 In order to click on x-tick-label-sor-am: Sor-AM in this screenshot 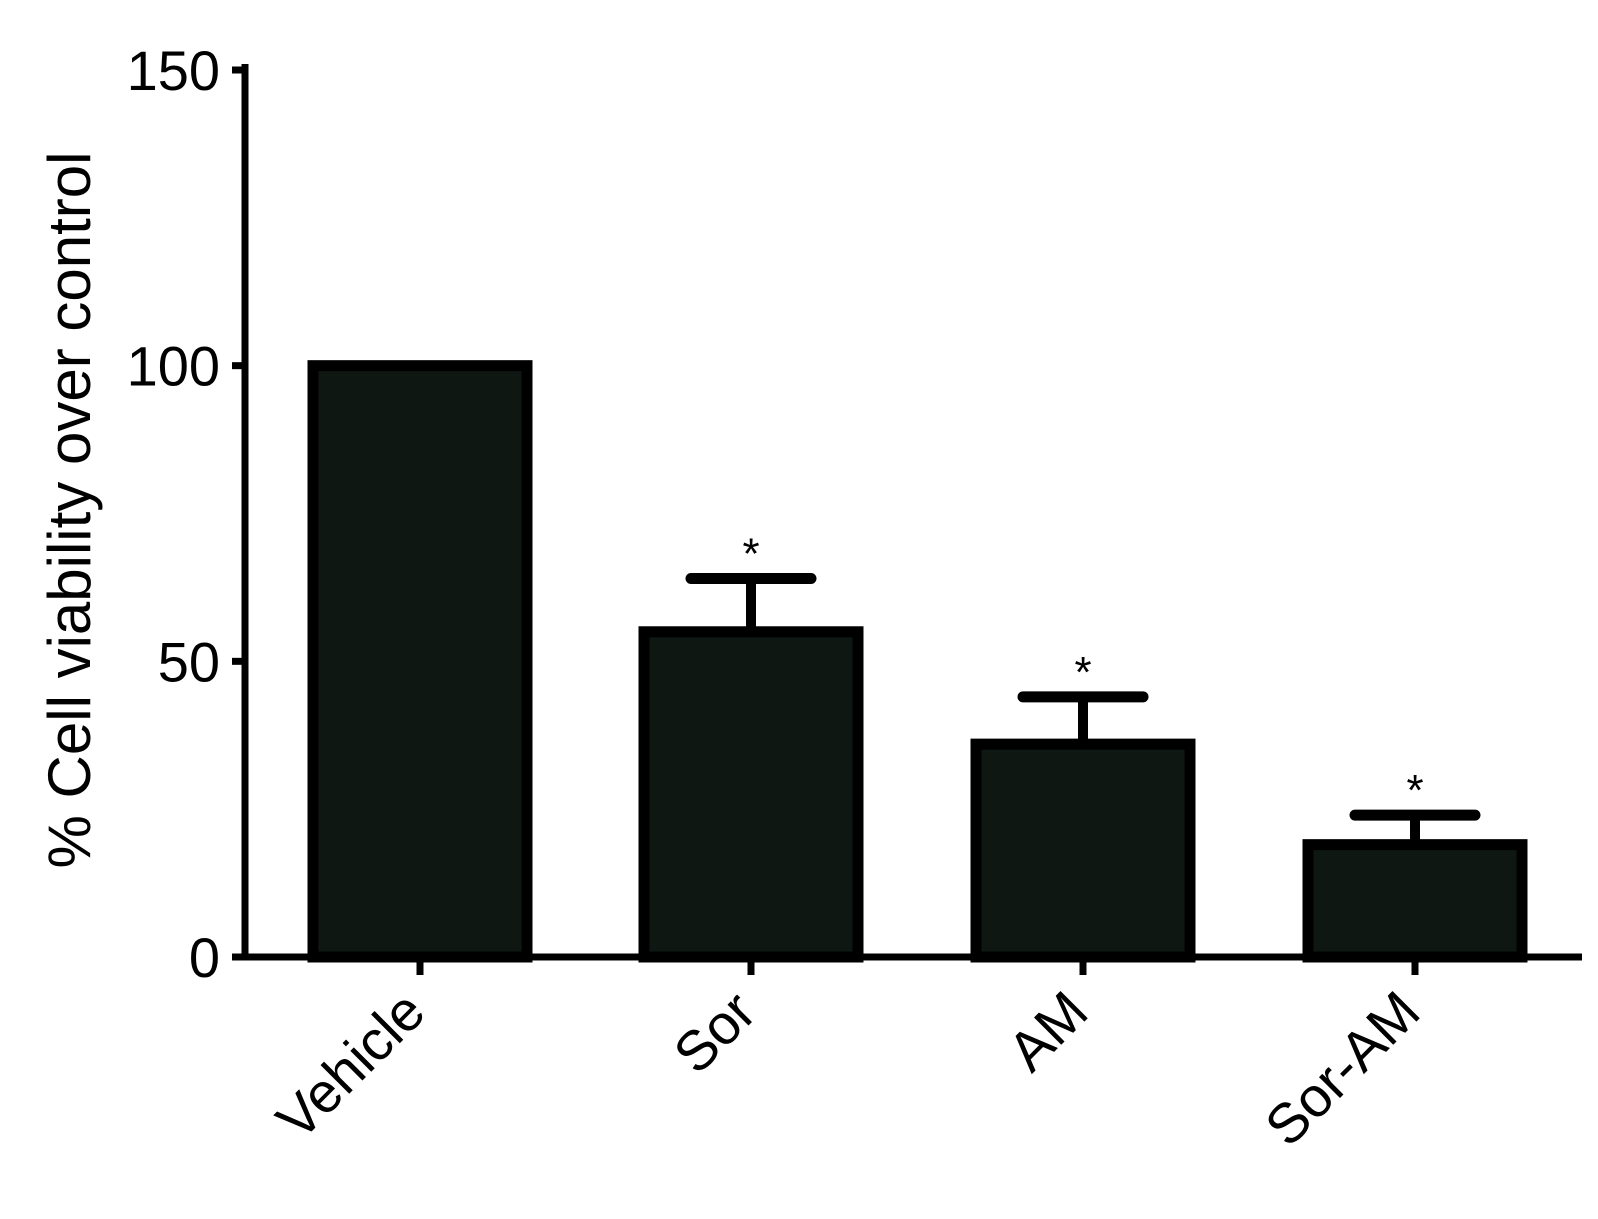, I will do `click(1342, 1068)`.